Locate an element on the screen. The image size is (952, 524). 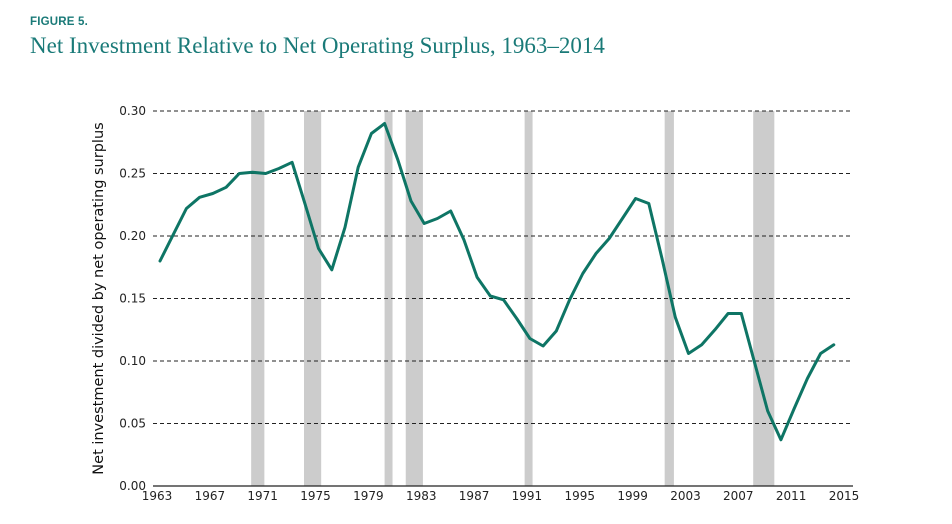
x-tick-label: 1979 is located at coordinates (368, 496).